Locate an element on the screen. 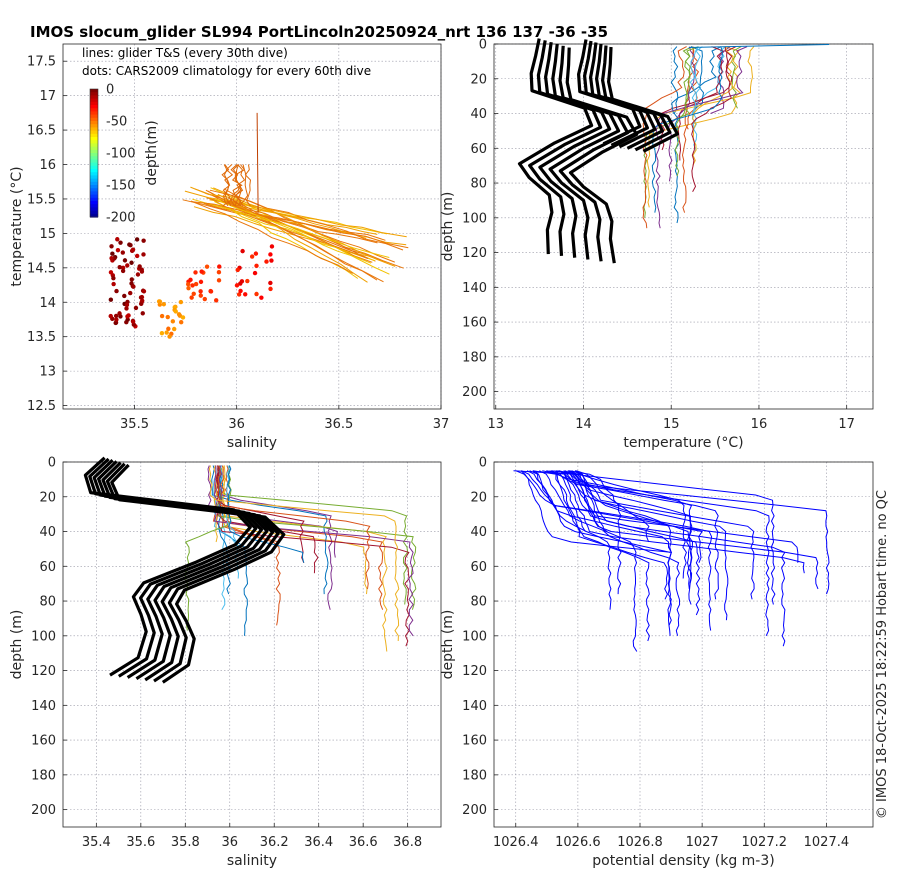 This screenshot has width=900, height=880. x-tick-label: 1027.2 is located at coordinates (765, 842).